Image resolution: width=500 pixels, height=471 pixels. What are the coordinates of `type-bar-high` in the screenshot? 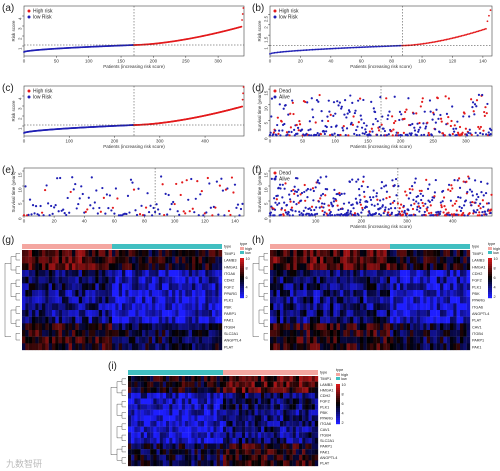 It's located at (67, 246).